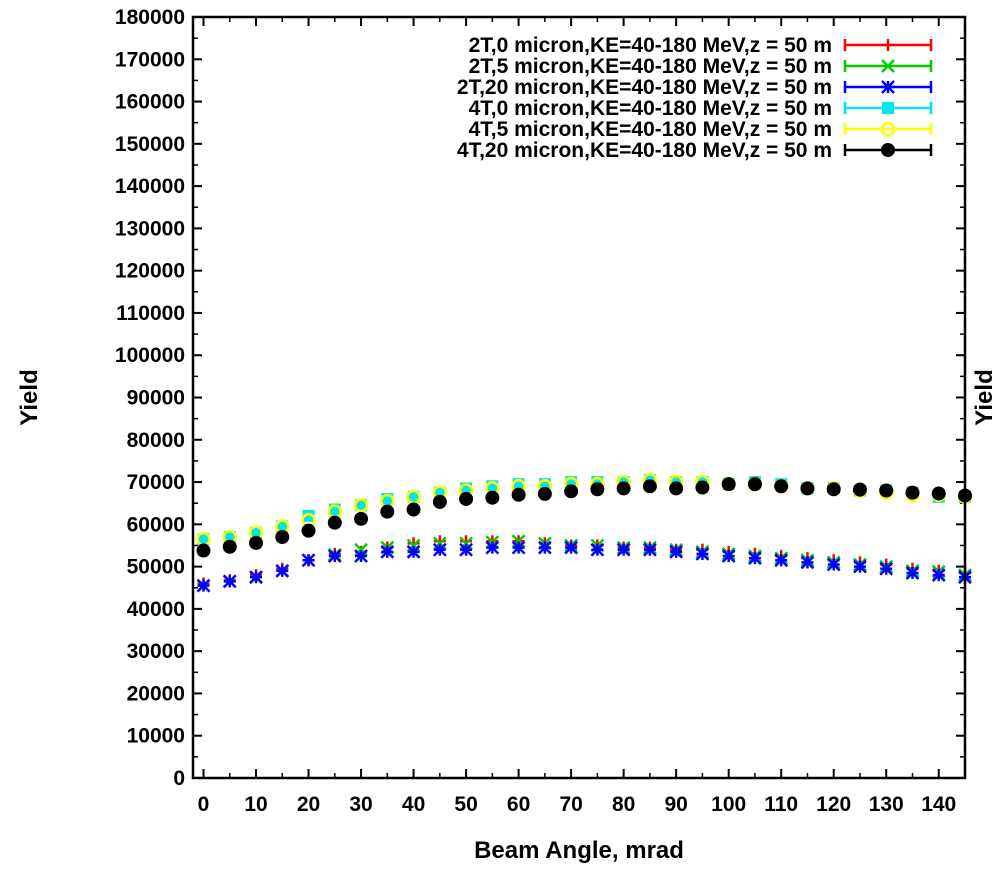 This screenshot has width=1005, height=872. Describe the element at coordinates (29, 397) in the screenshot. I see `y-axis-label: Yield` at that location.